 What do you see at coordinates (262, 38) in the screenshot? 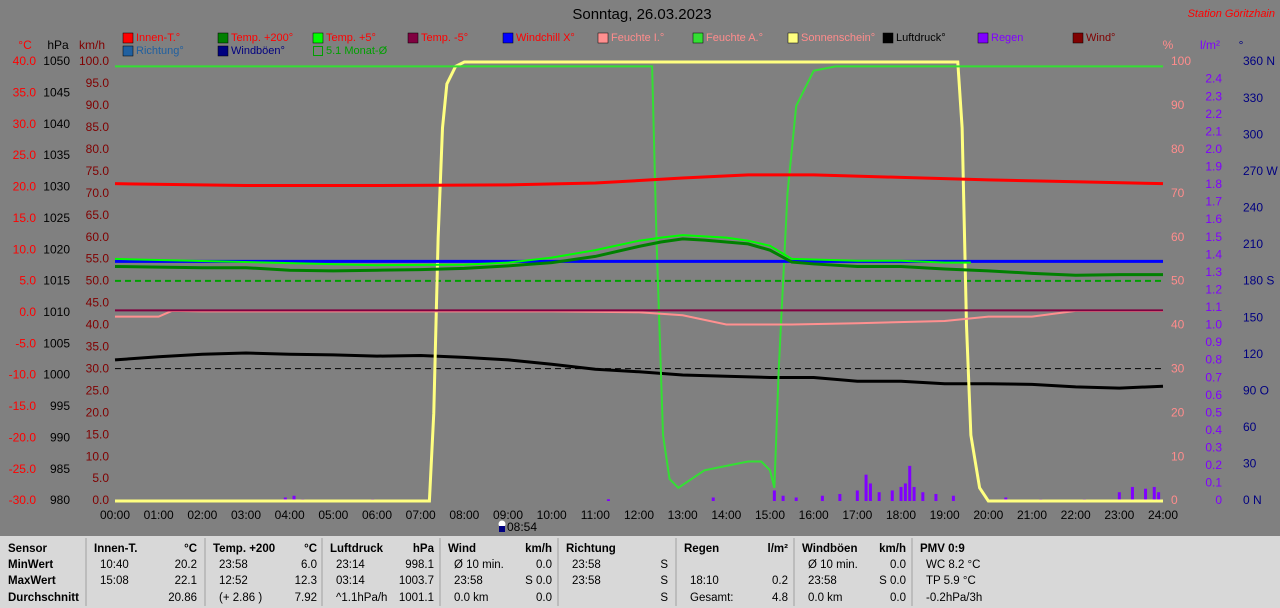
I see `legend-label: Temp. +200°` at bounding box center [262, 38].